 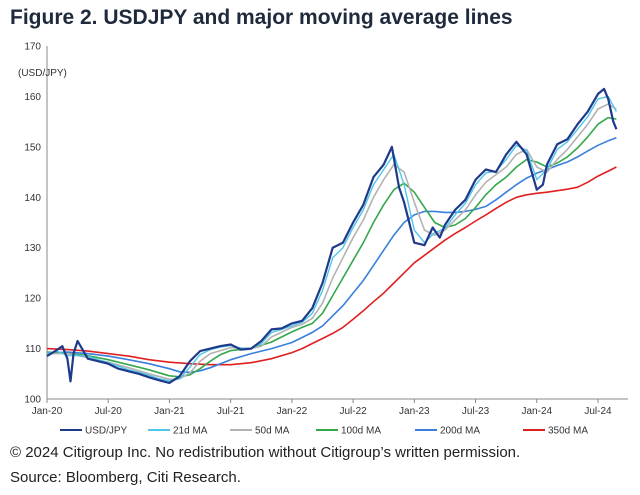 What do you see at coordinates (32, 299) in the screenshot?
I see `y-tick-label: 120` at bounding box center [32, 299].